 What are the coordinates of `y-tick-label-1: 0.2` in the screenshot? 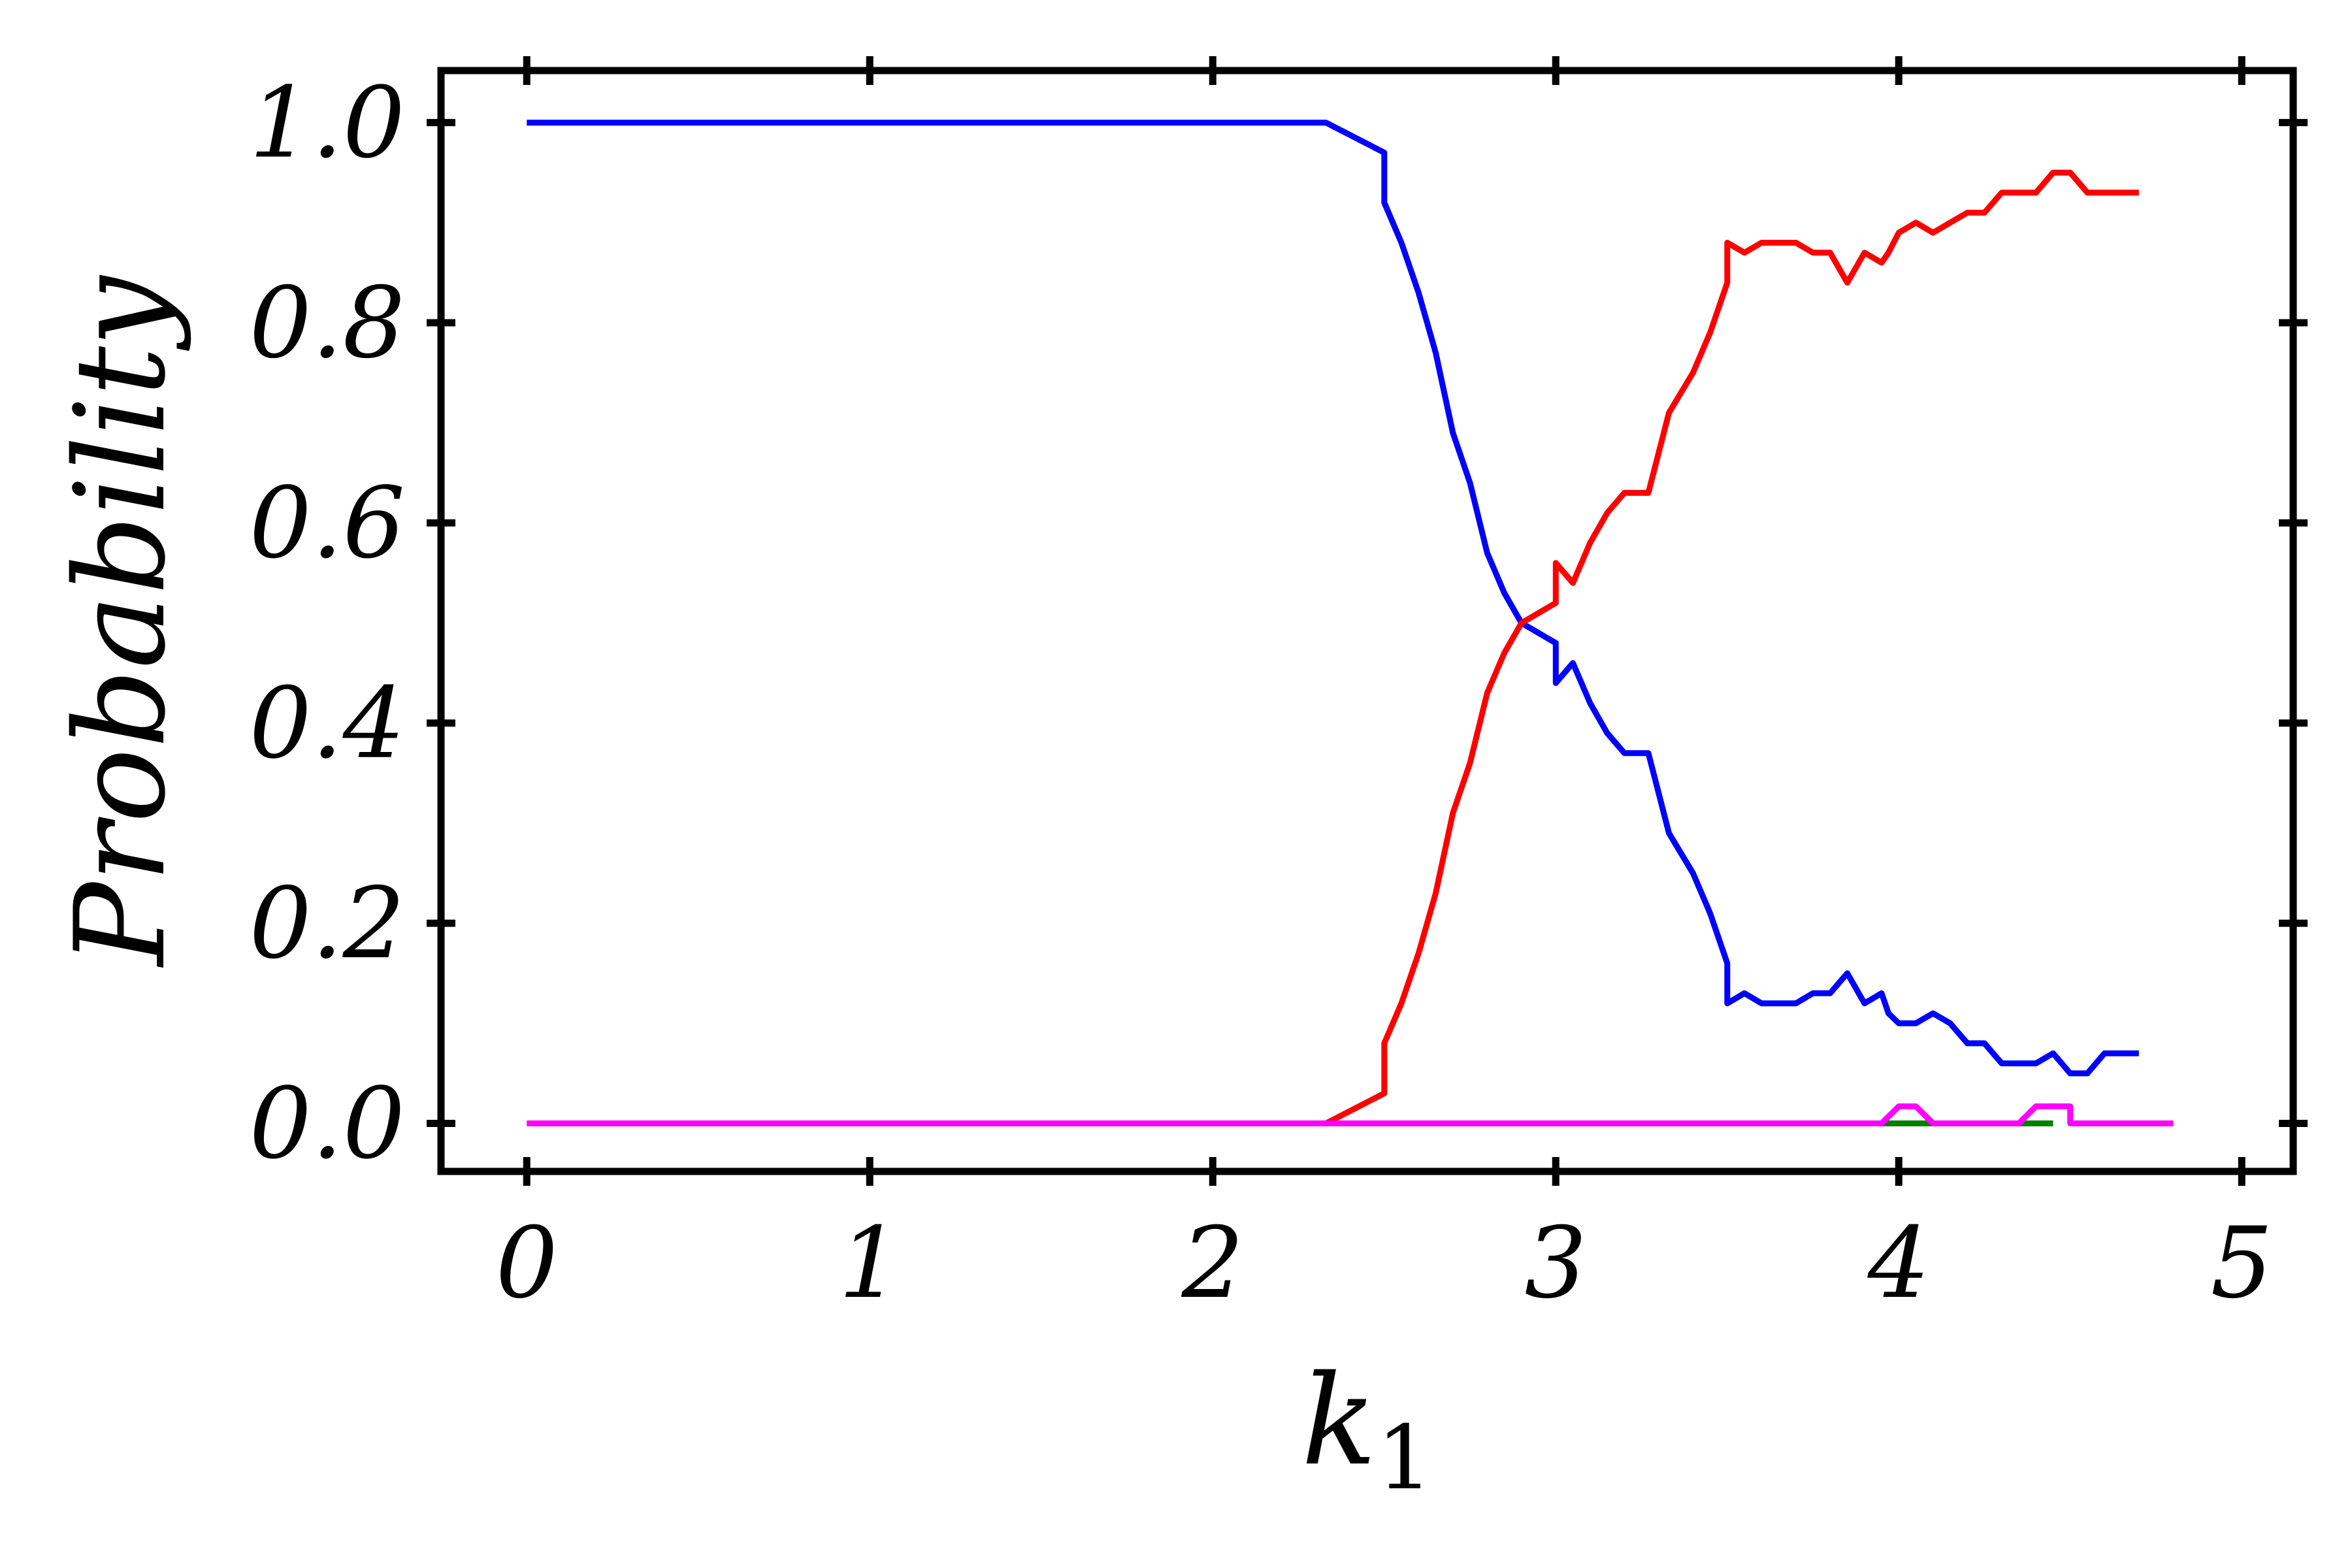 It's located at (327, 924).